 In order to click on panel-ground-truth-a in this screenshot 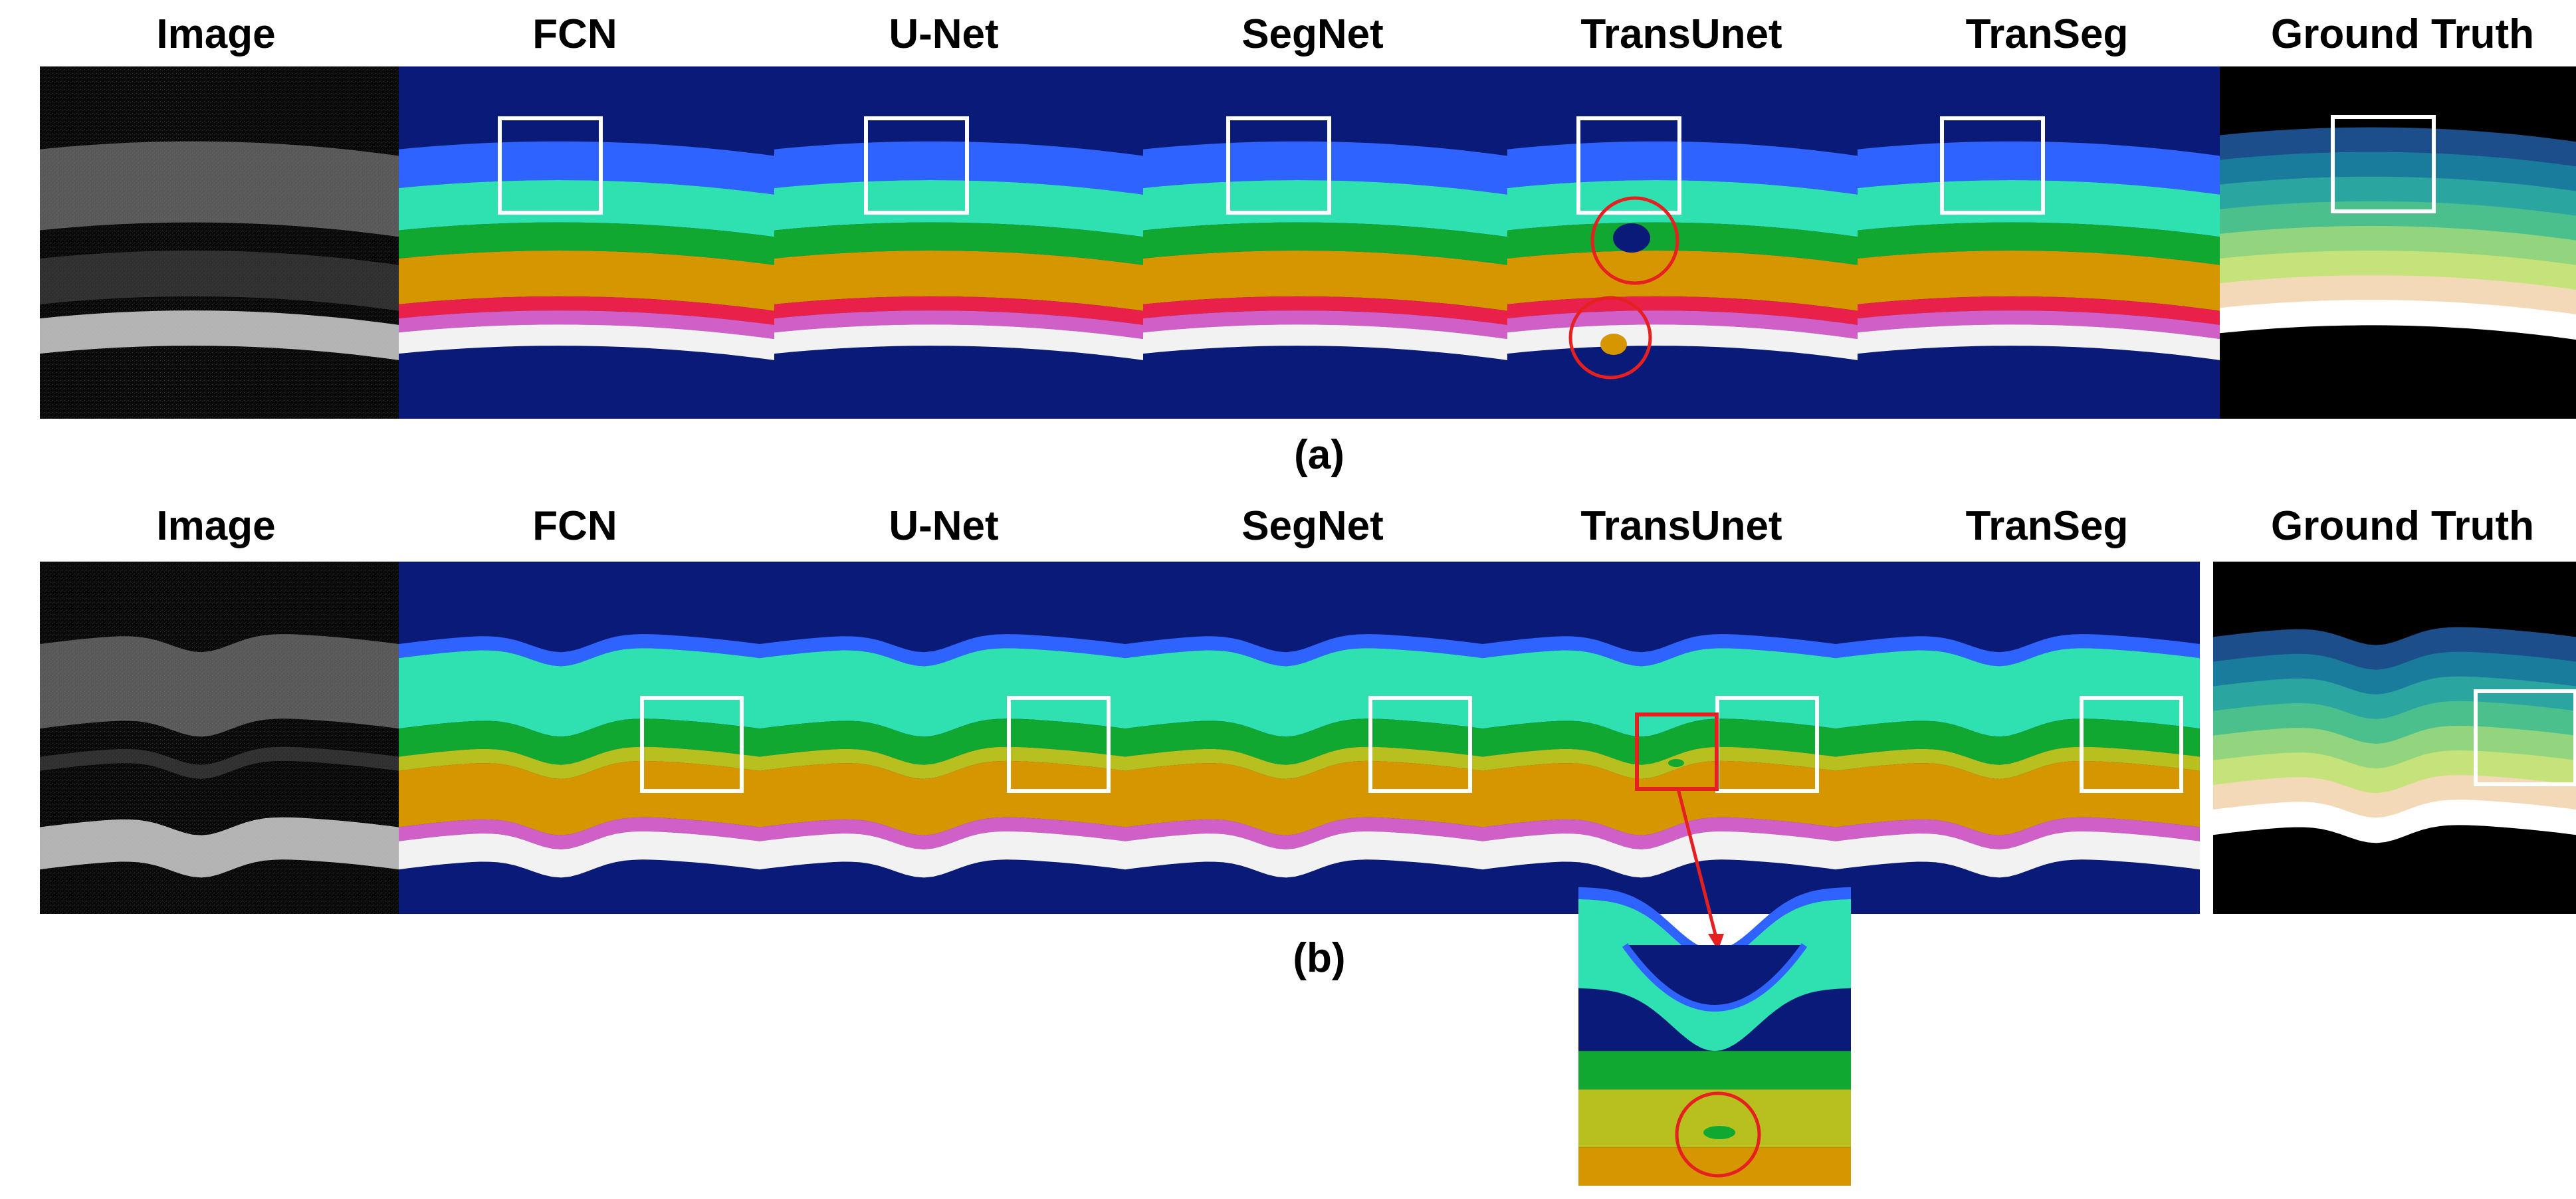, I will do `click(2398, 243)`.